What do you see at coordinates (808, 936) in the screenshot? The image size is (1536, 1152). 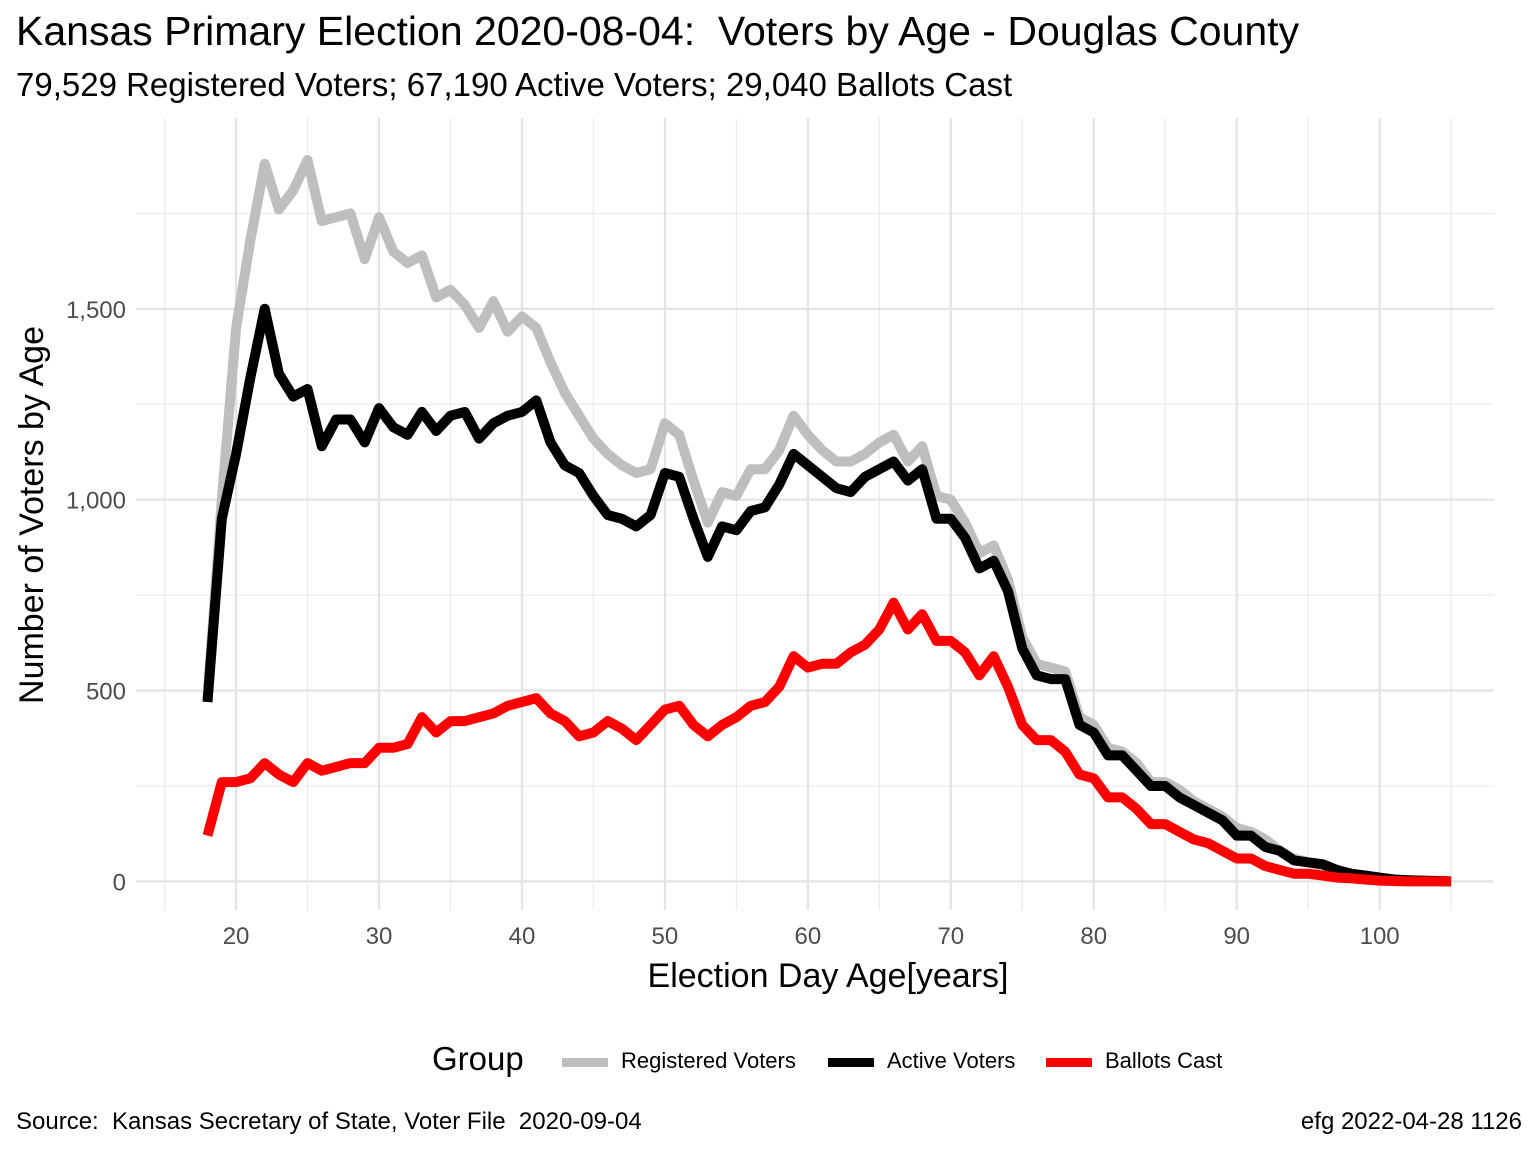 I see `x-tick-label: 60` at bounding box center [808, 936].